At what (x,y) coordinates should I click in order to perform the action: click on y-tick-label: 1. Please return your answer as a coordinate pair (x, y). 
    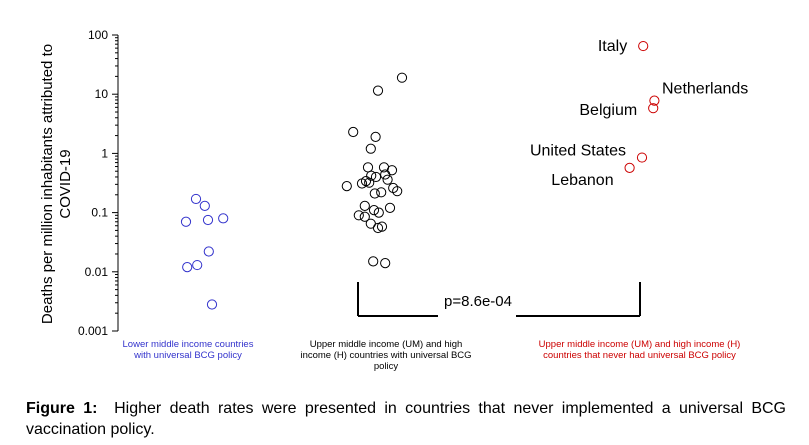
    Looking at the image, I should click on (104, 153).